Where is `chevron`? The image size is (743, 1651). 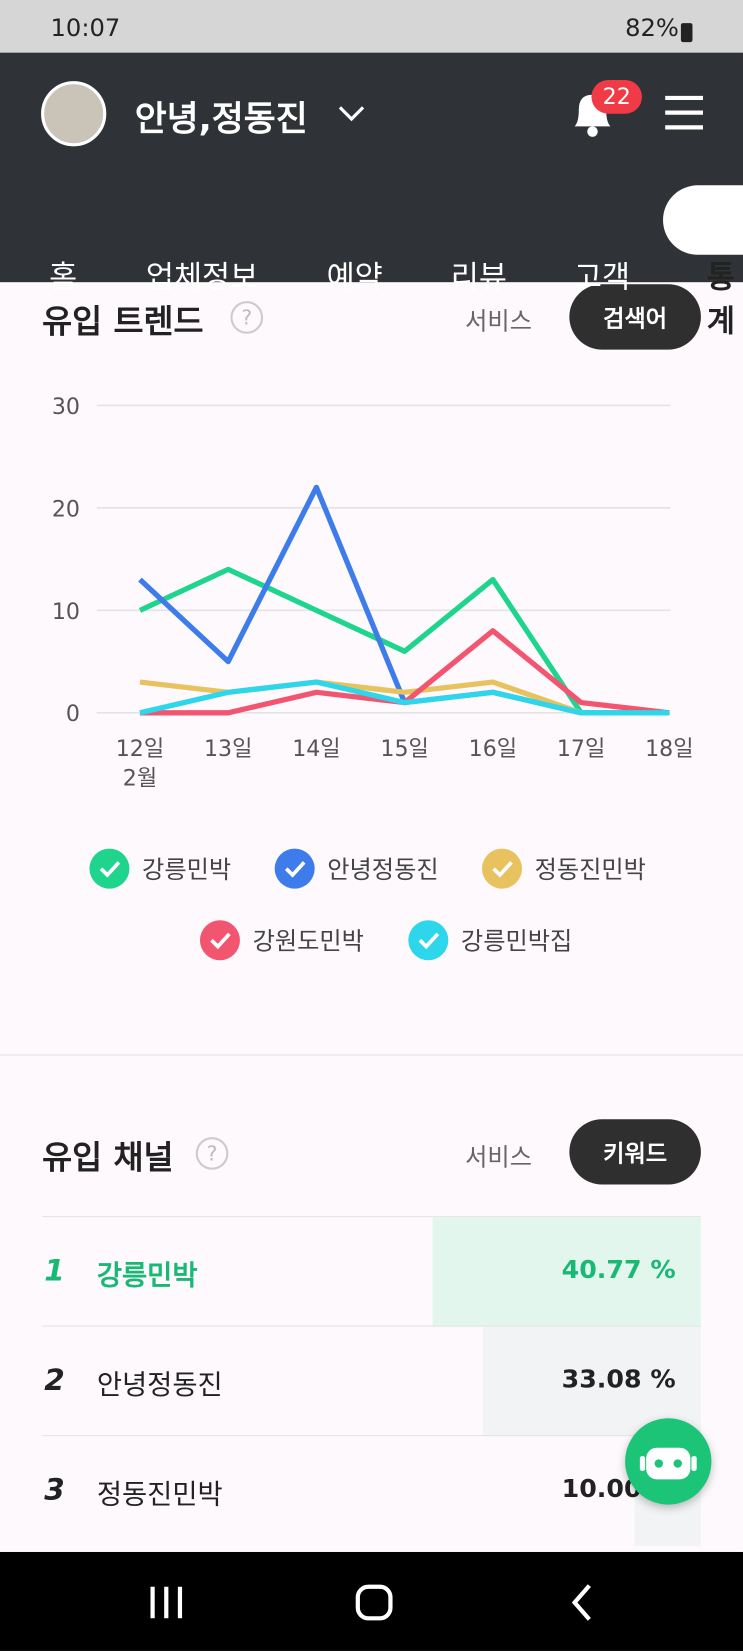
chevron is located at coordinates (351, 114).